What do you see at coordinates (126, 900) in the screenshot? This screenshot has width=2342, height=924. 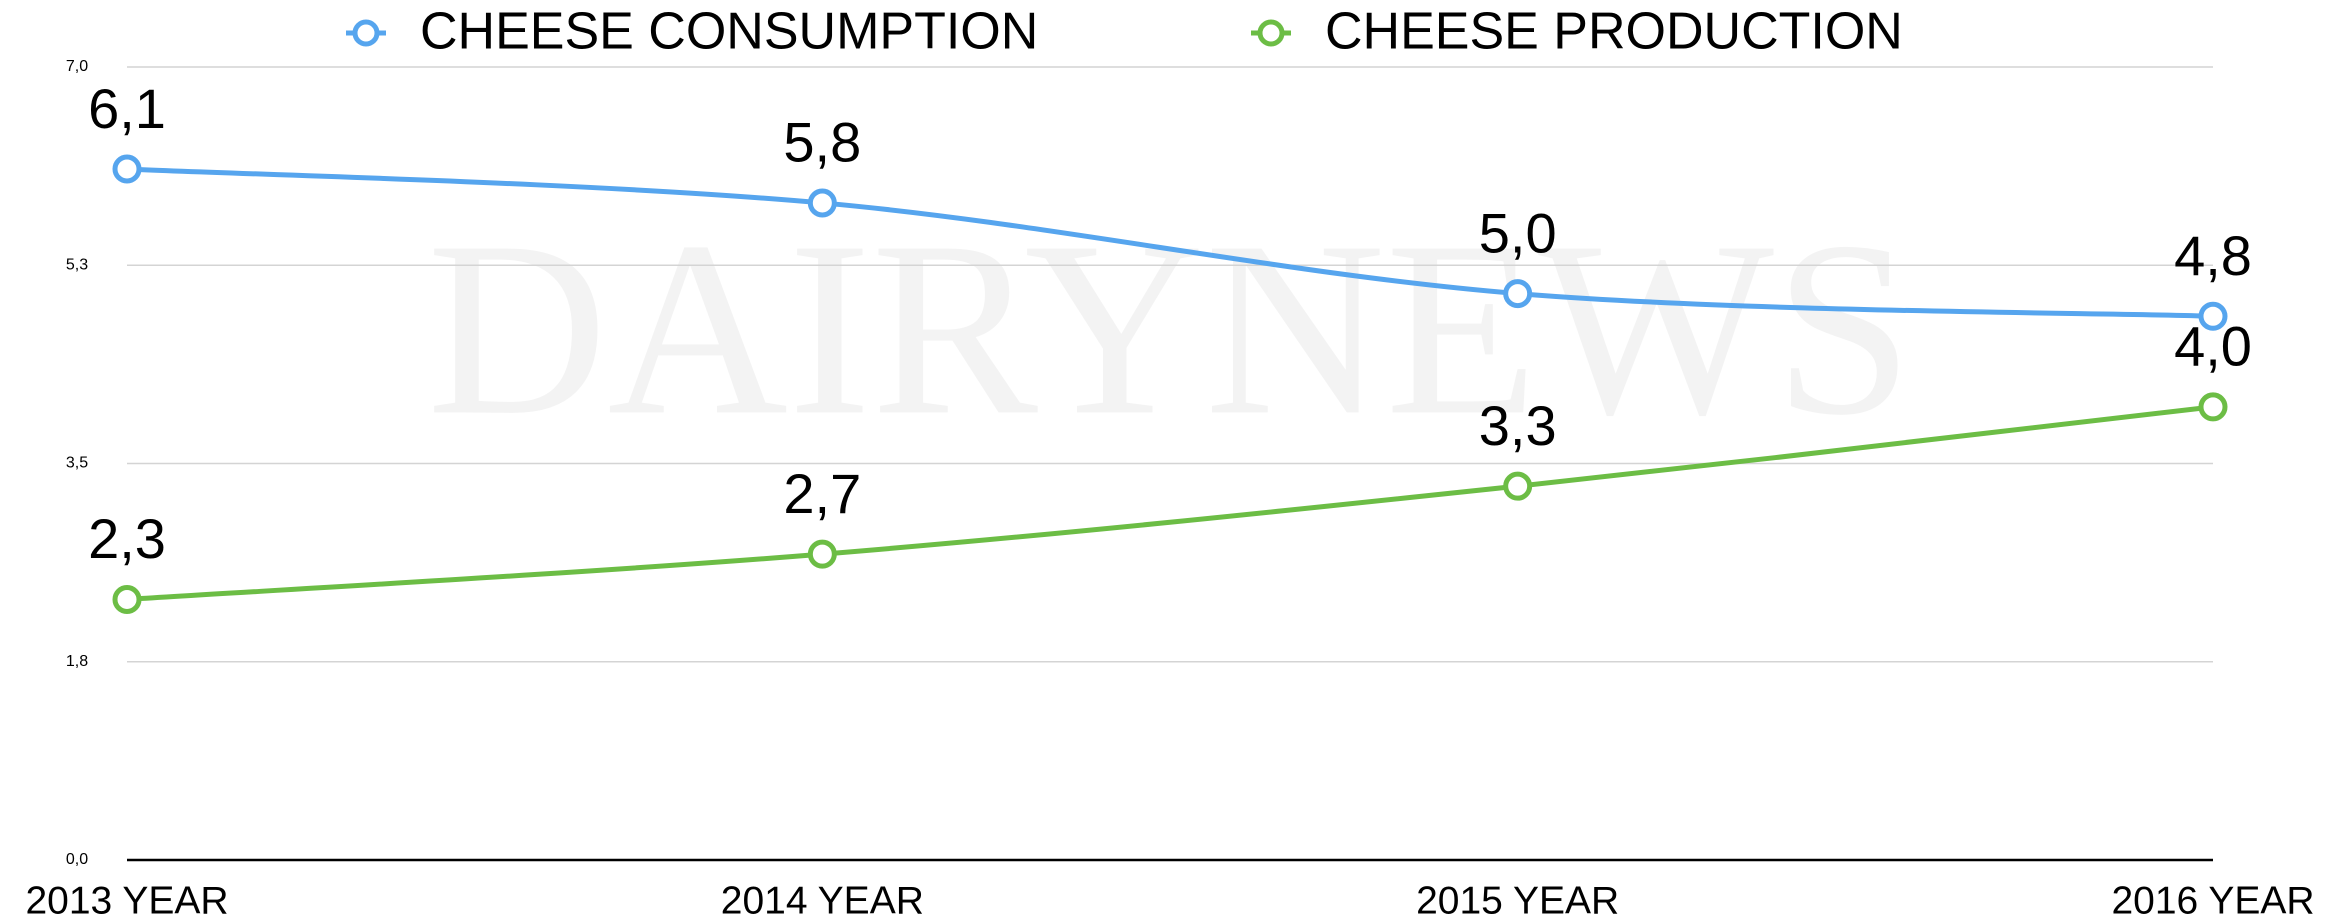 I see `x-tick-label: 2013 YEAR` at bounding box center [126, 900].